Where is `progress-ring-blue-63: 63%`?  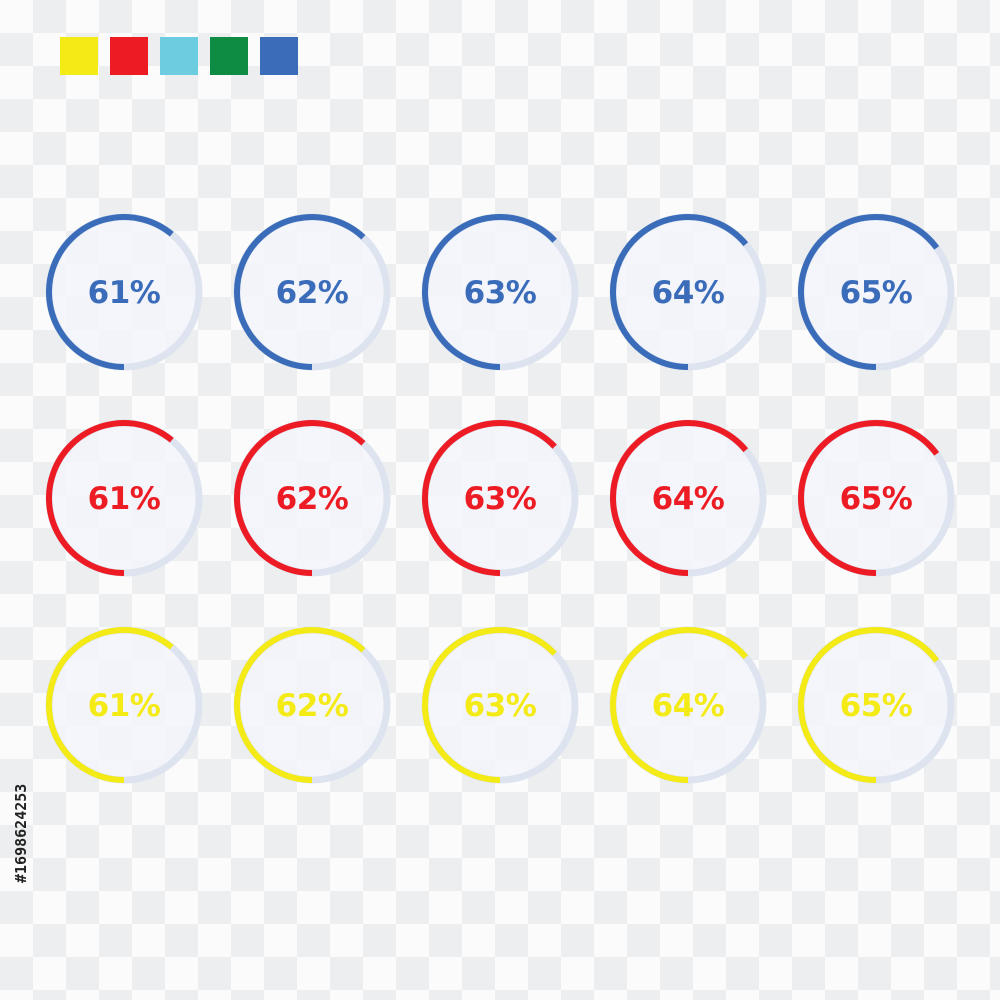
progress-ring-blue-63: 63% is located at coordinates (500, 292).